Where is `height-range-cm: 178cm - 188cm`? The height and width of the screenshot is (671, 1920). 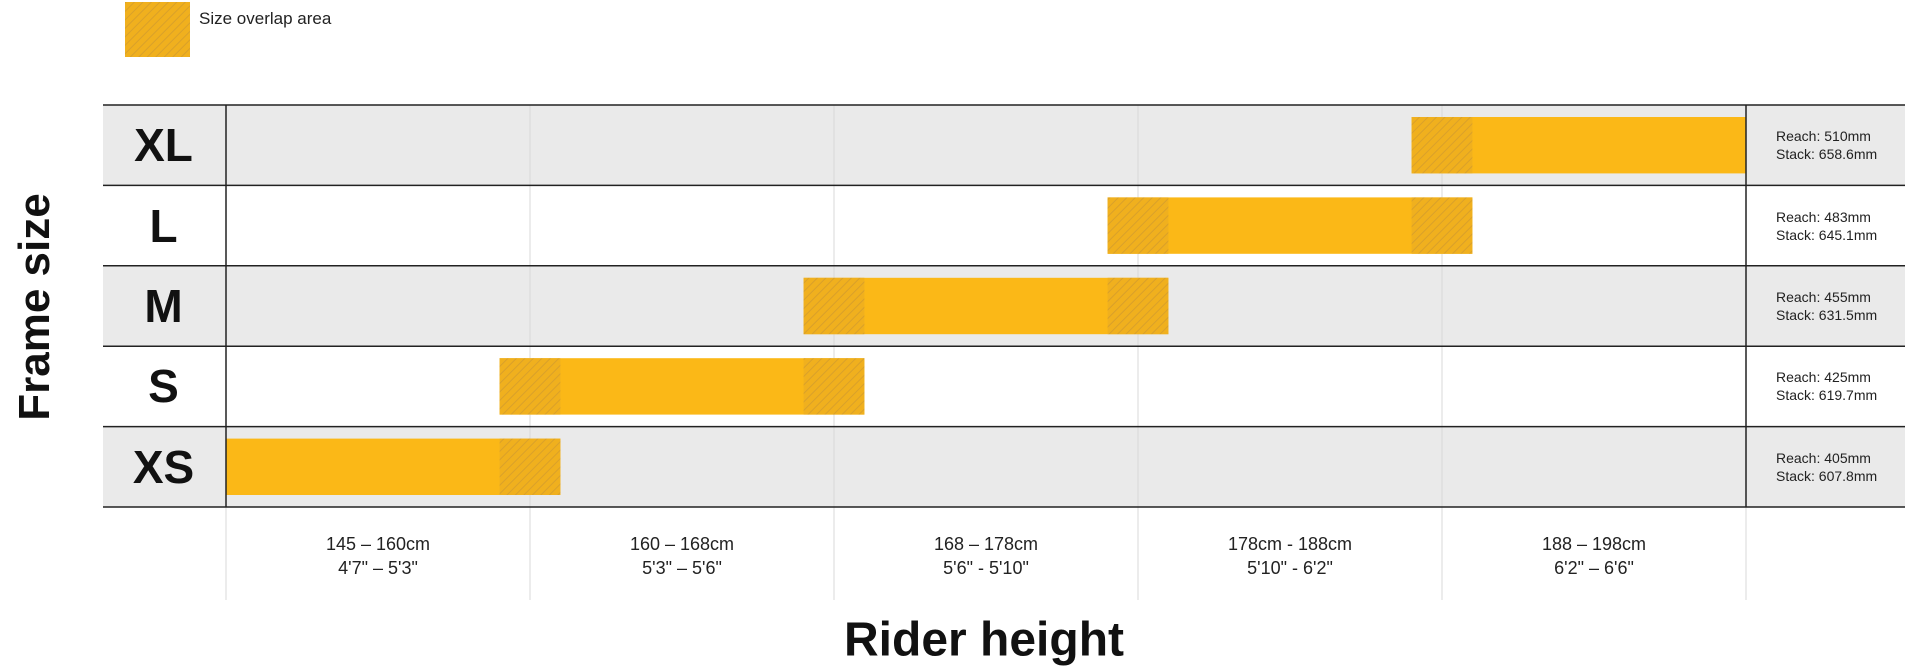
height-range-cm: 178cm - 188cm is located at coordinates (1290, 544).